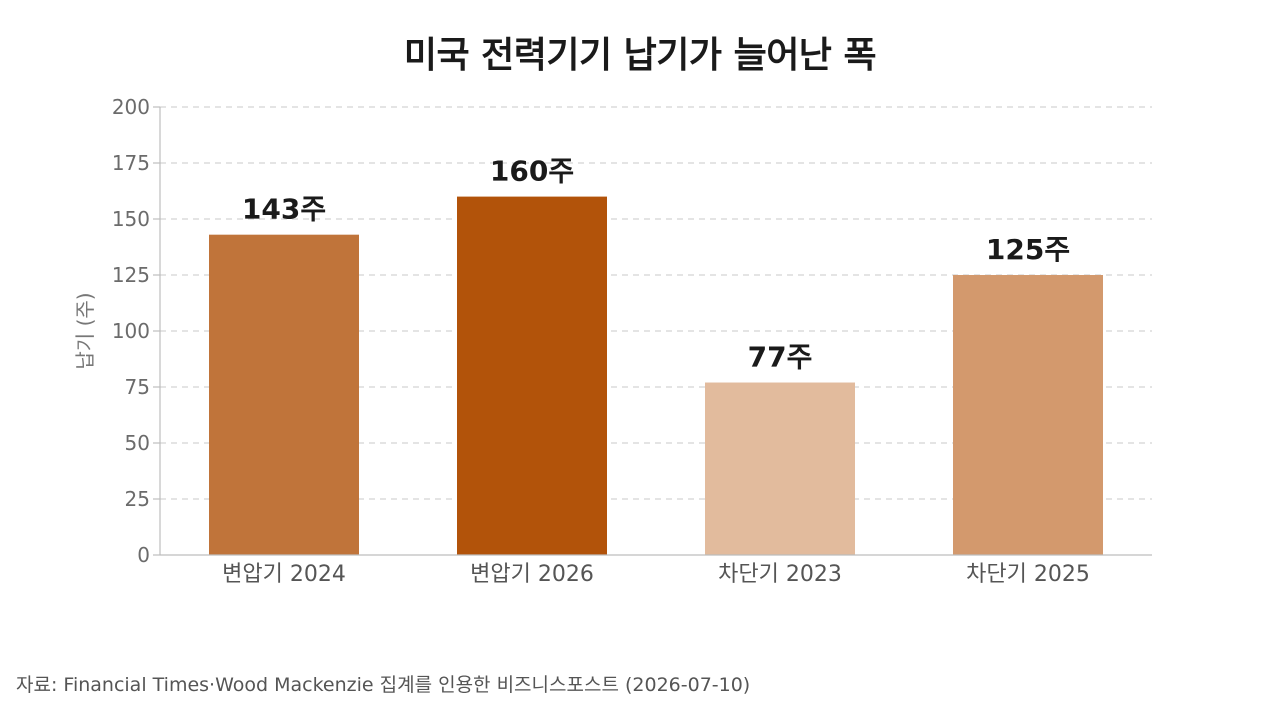 This screenshot has height=712, width=1280. I want to click on data-label: 160주, so click(532, 171).